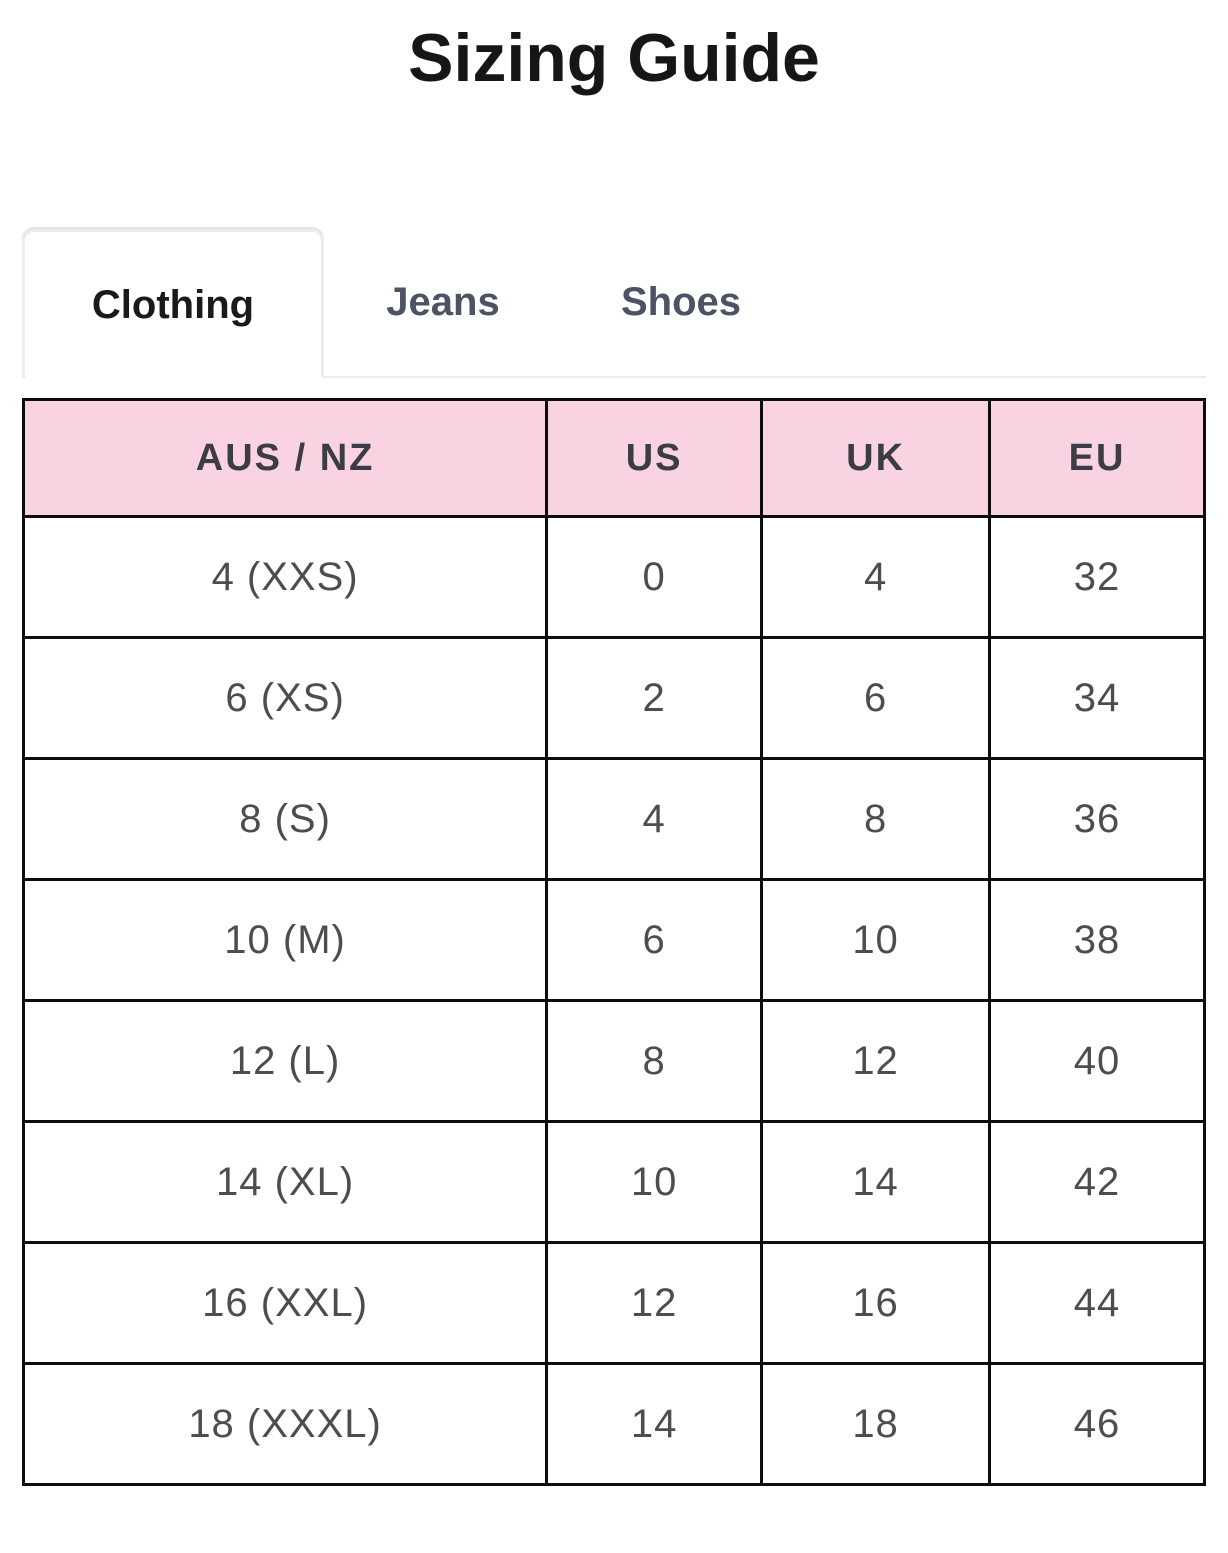  Describe the element at coordinates (285, 1303) in the screenshot. I see `table-cell: 16 (XXL)` at that location.